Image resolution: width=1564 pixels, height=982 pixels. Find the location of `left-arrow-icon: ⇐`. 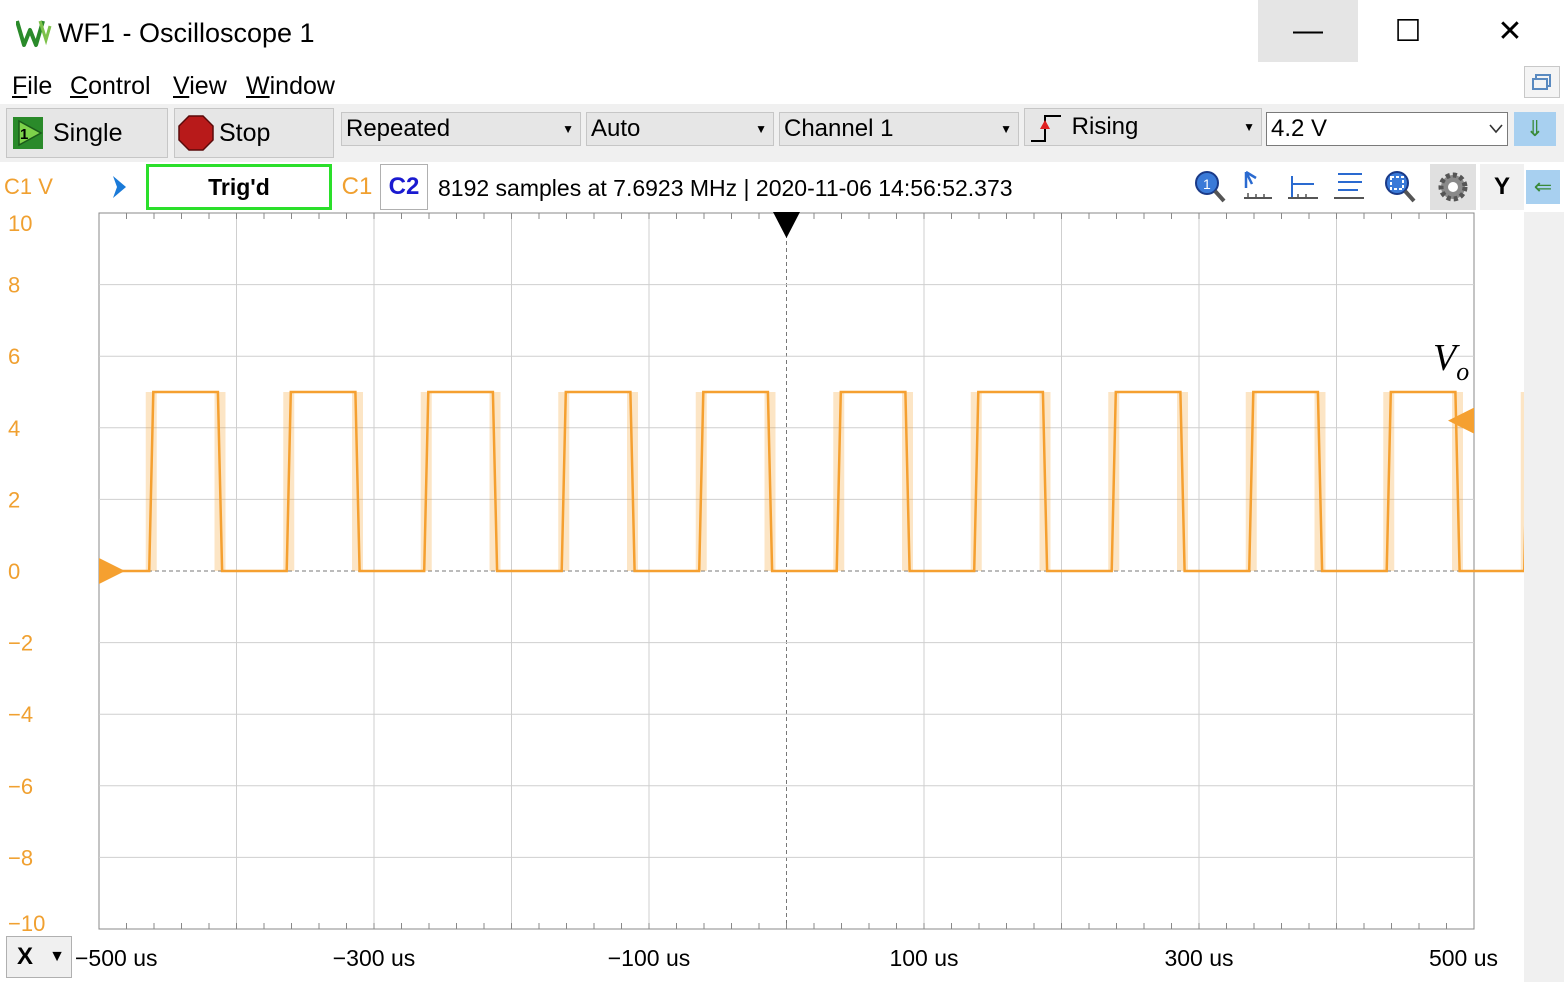

left-arrow-icon: ⇐ is located at coordinates (1543, 186).